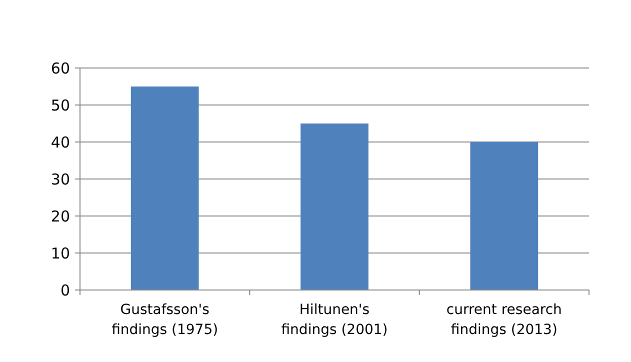 This screenshot has width=631, height=362. What do you see at coordinates (60, 105) in the screenshot?
I see `y-tick-label: 50` at bounding box center [60, 105].